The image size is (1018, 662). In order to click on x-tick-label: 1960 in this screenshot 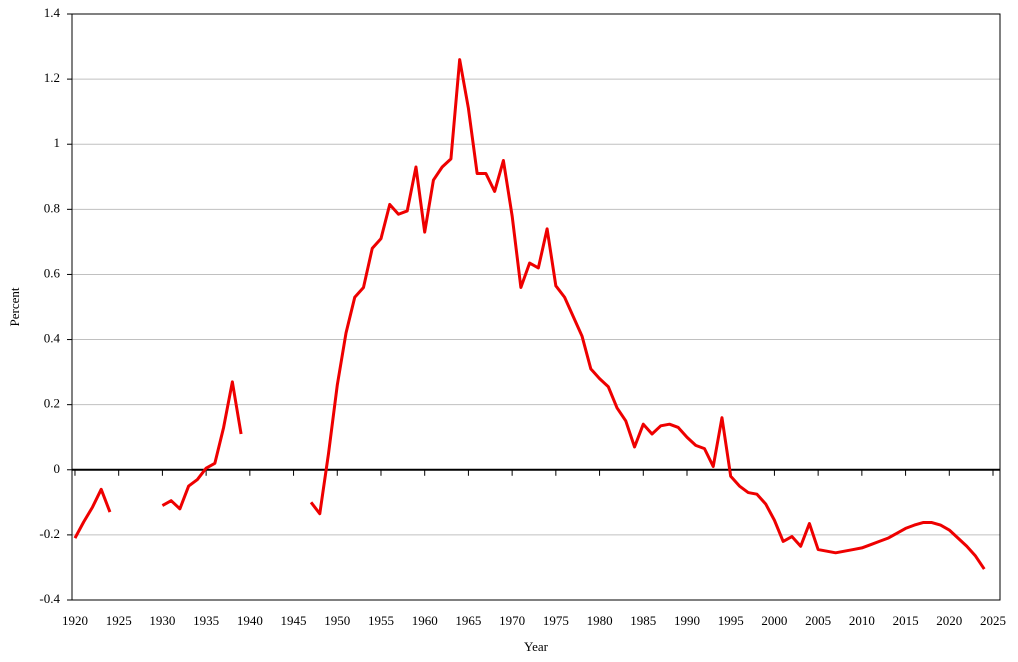, I will do `click(425, 620)`.